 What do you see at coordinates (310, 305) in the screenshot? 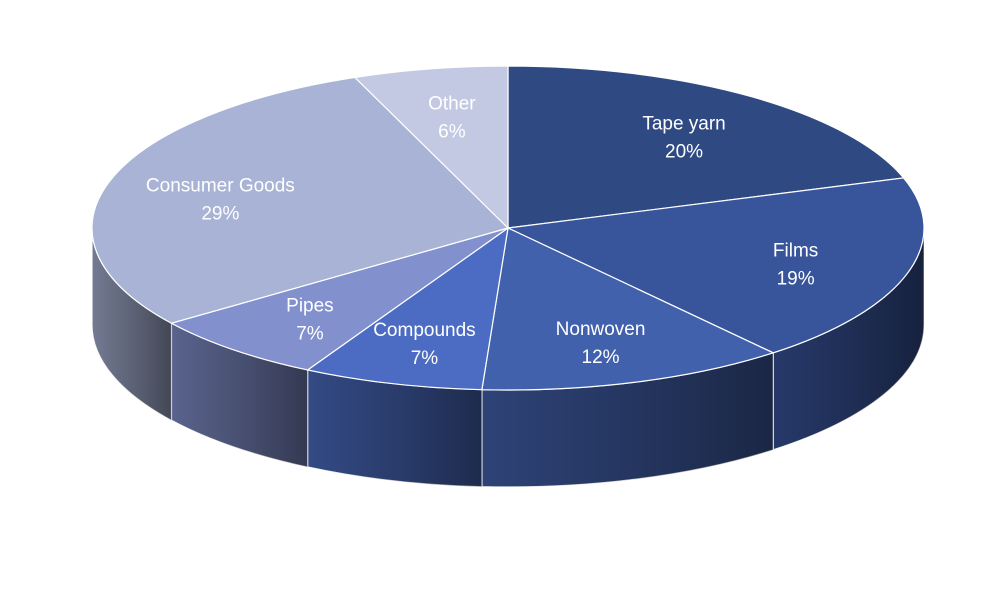
I see `slice-category-label: Pipes` at bounding box center [310, 305].